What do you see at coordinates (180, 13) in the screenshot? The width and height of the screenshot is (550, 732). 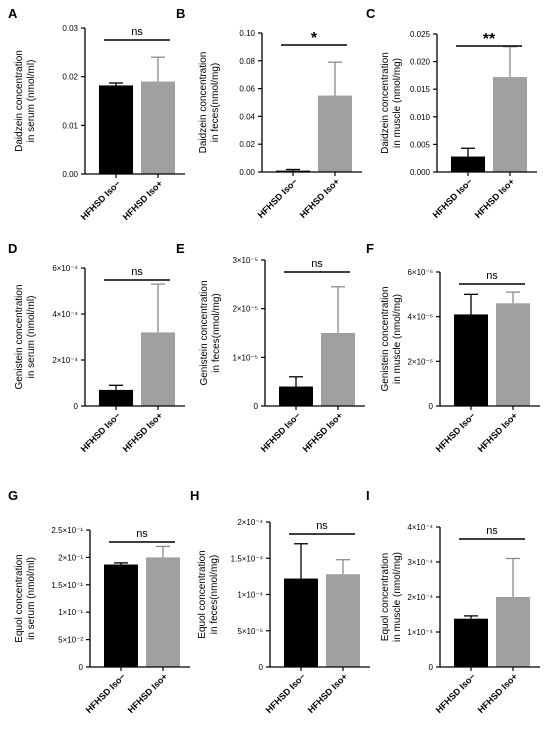 I see `panel-letter: B` at bounding box center [180, 13].